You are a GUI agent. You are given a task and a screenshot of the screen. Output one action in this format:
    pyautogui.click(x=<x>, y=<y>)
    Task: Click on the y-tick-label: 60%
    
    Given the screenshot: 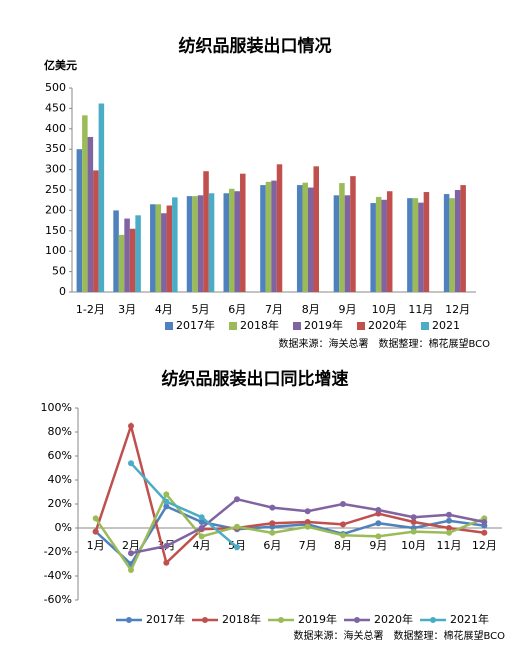 What is the action you would take?
    pyautogui.click(x=60, y=455)
    